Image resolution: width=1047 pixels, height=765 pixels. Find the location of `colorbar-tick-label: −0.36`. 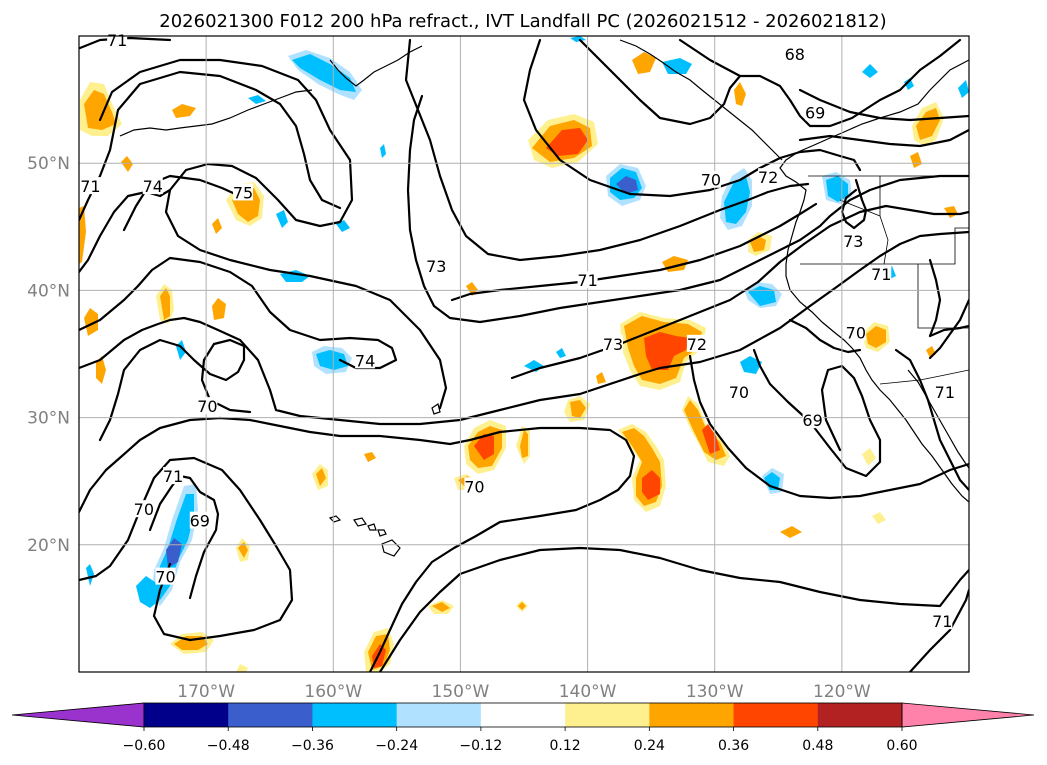

colorbar-tick-label: −0.36 is located at coordinates (312, 746).